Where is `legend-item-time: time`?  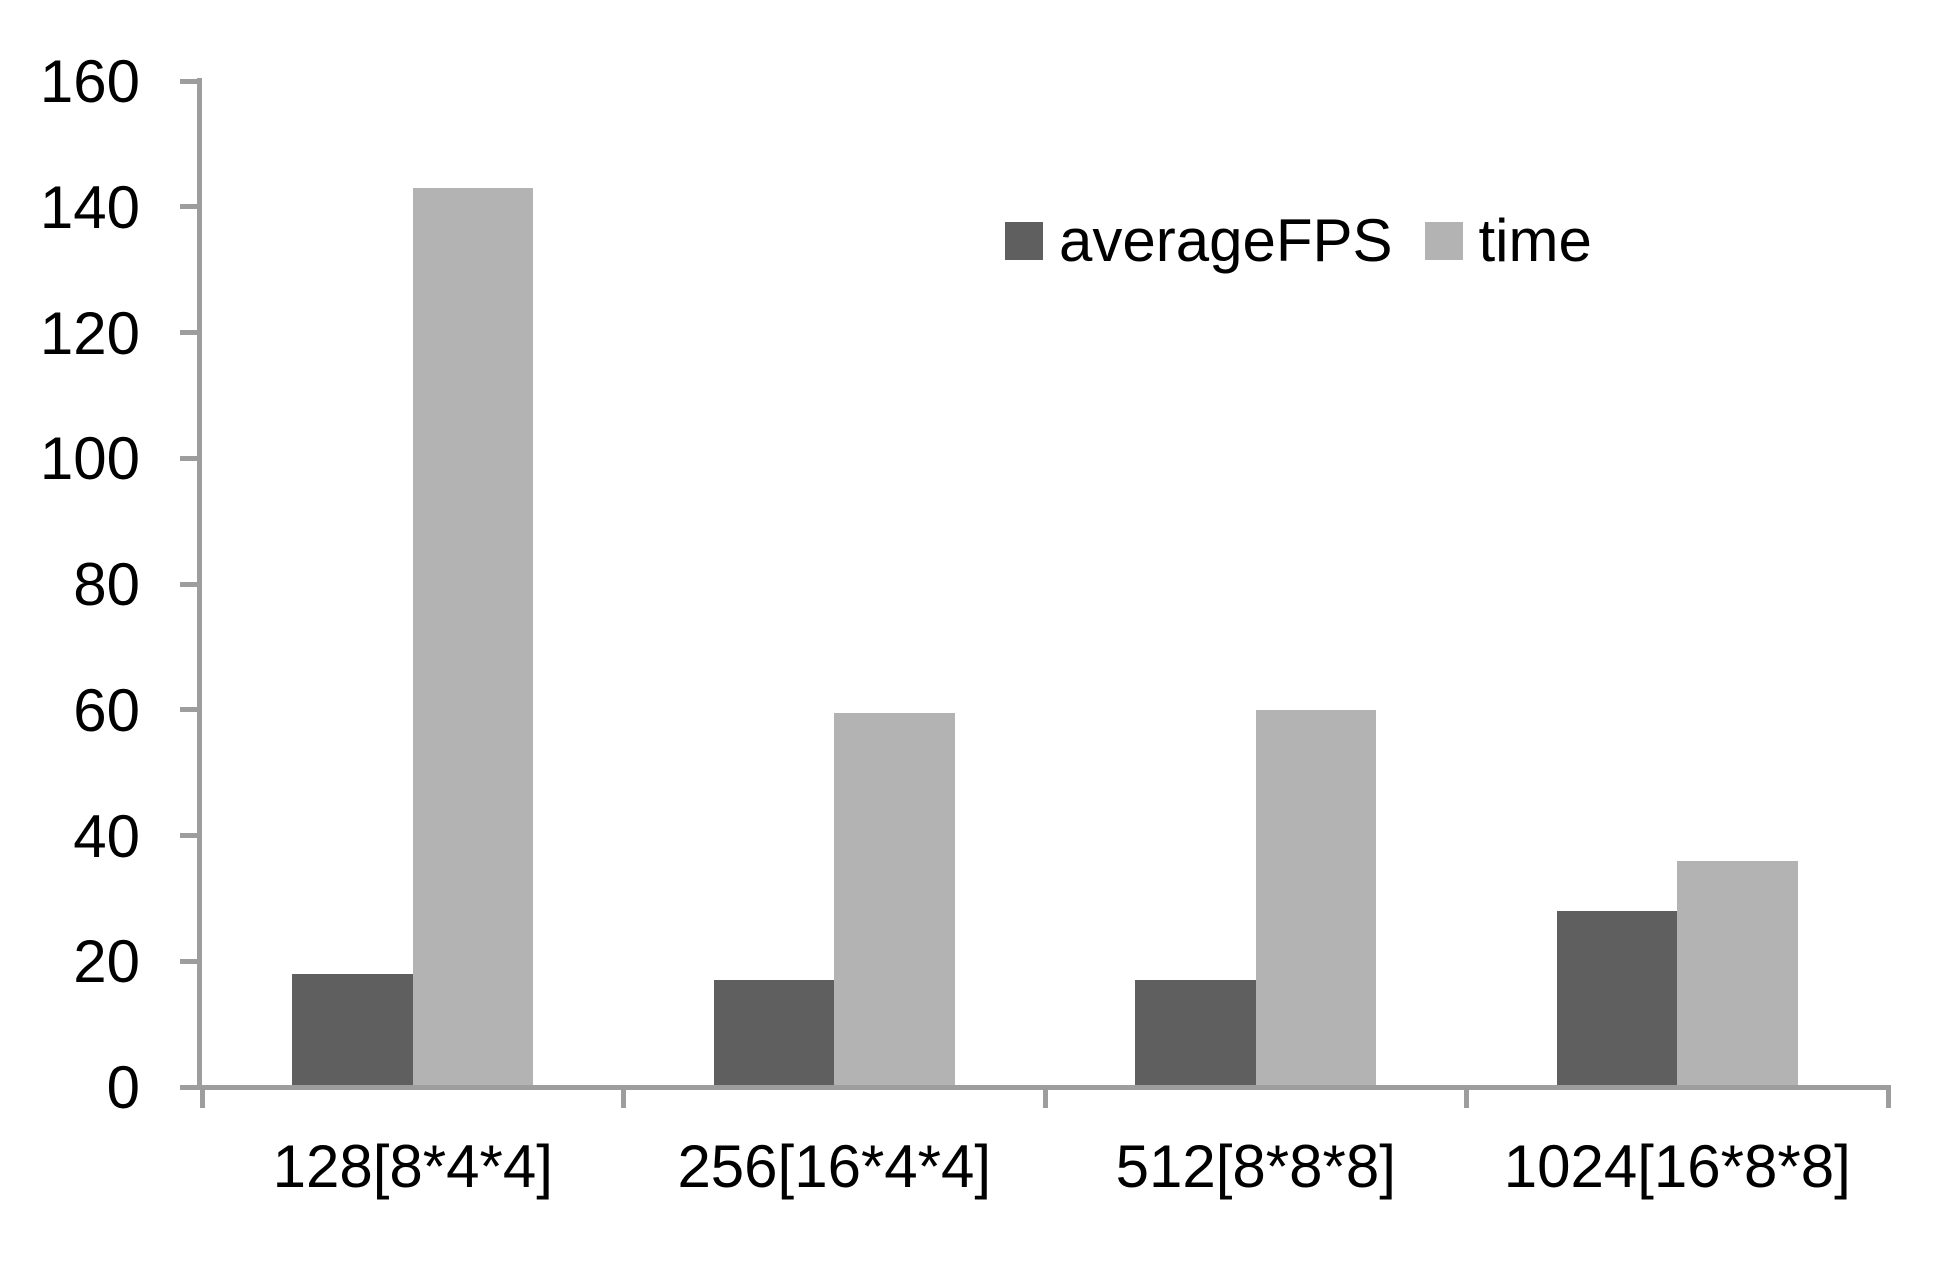 legend-item-time: time is located at coordinates (1508, 240).